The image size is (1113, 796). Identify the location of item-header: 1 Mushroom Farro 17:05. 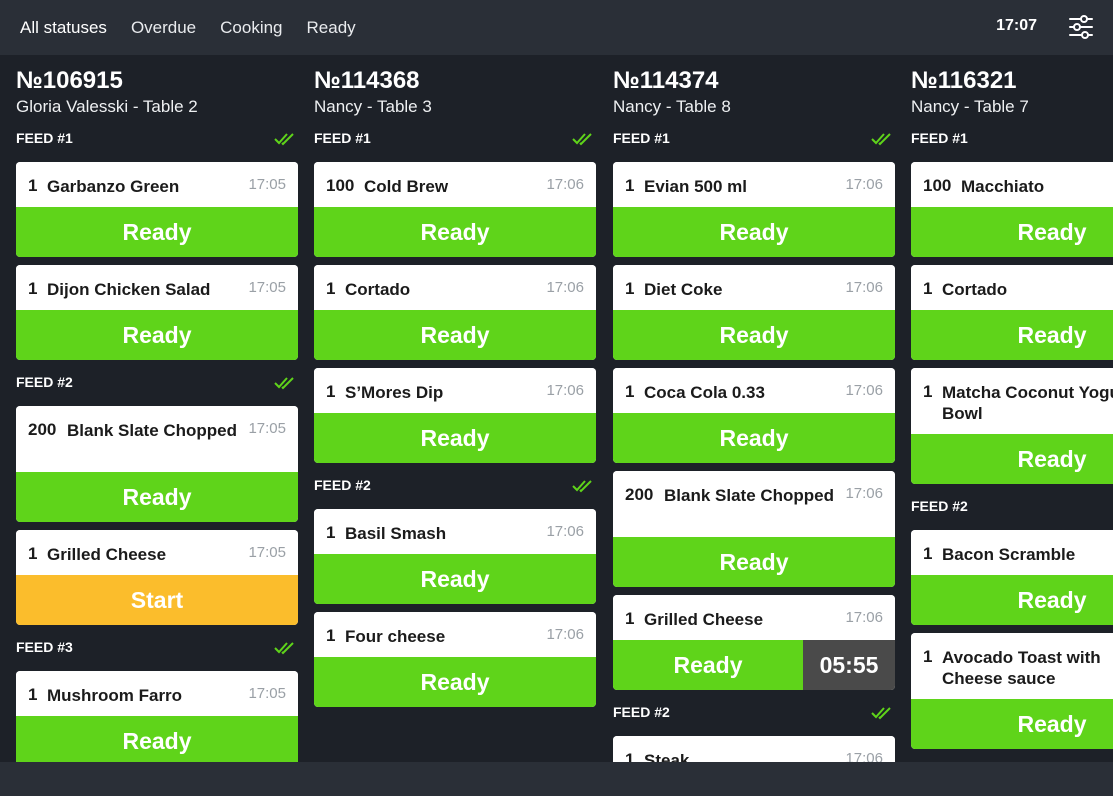
(157, 693).